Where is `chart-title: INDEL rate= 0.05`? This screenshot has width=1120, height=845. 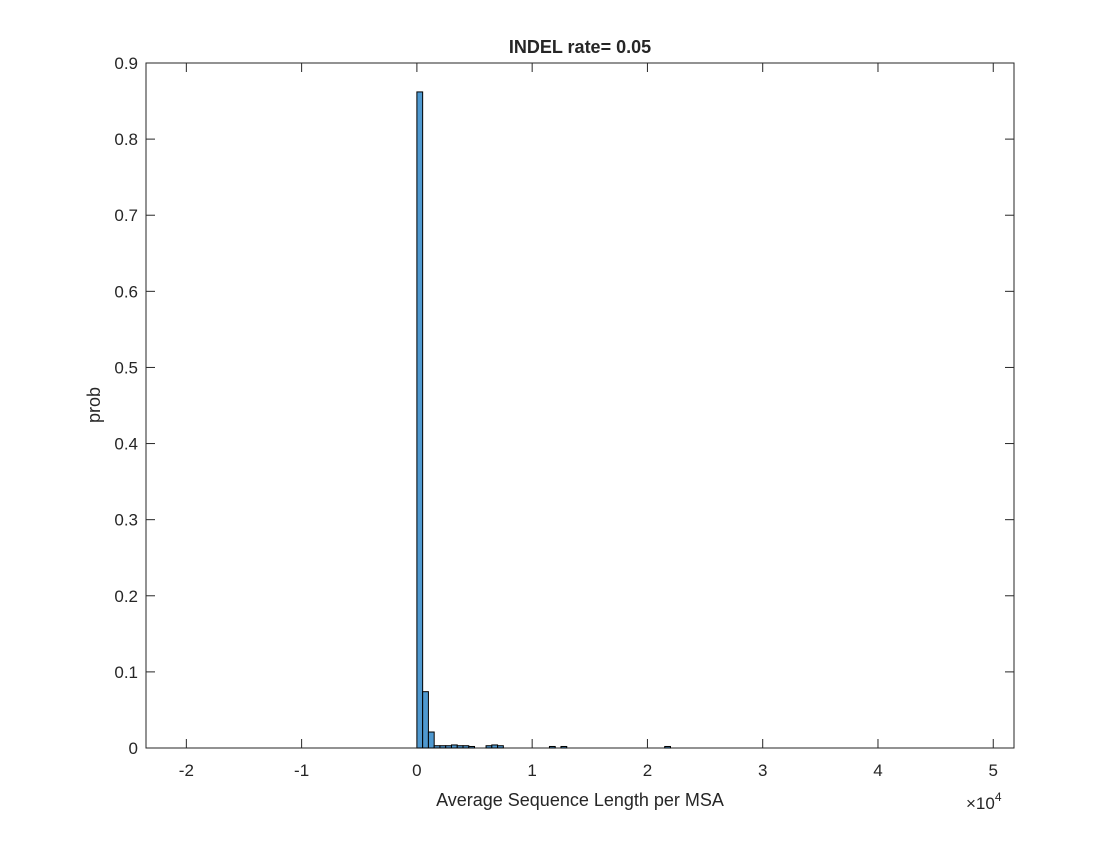
chart-title: INDEL rate= 0.05 is located at coordinates (580, 47).